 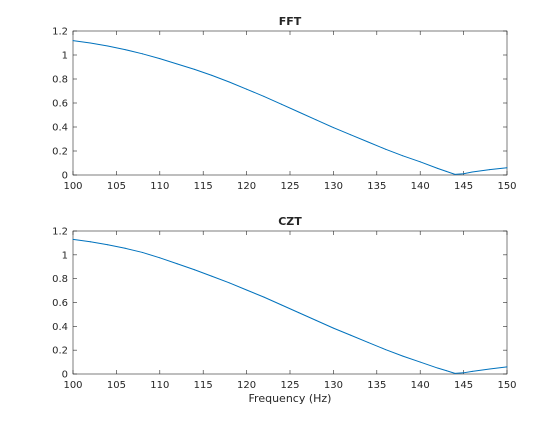 What do you see at coordinates (203, 186) in the screenshot?
I see `chart-1-xtick-label: 115` at bounding box center [203, 186].